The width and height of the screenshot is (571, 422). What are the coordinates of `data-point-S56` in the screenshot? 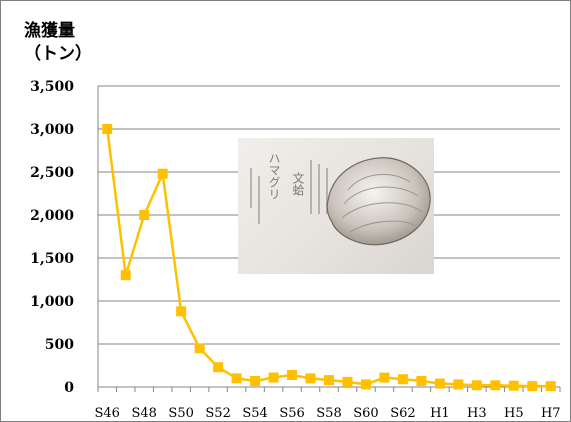 It's located at (292, 374).